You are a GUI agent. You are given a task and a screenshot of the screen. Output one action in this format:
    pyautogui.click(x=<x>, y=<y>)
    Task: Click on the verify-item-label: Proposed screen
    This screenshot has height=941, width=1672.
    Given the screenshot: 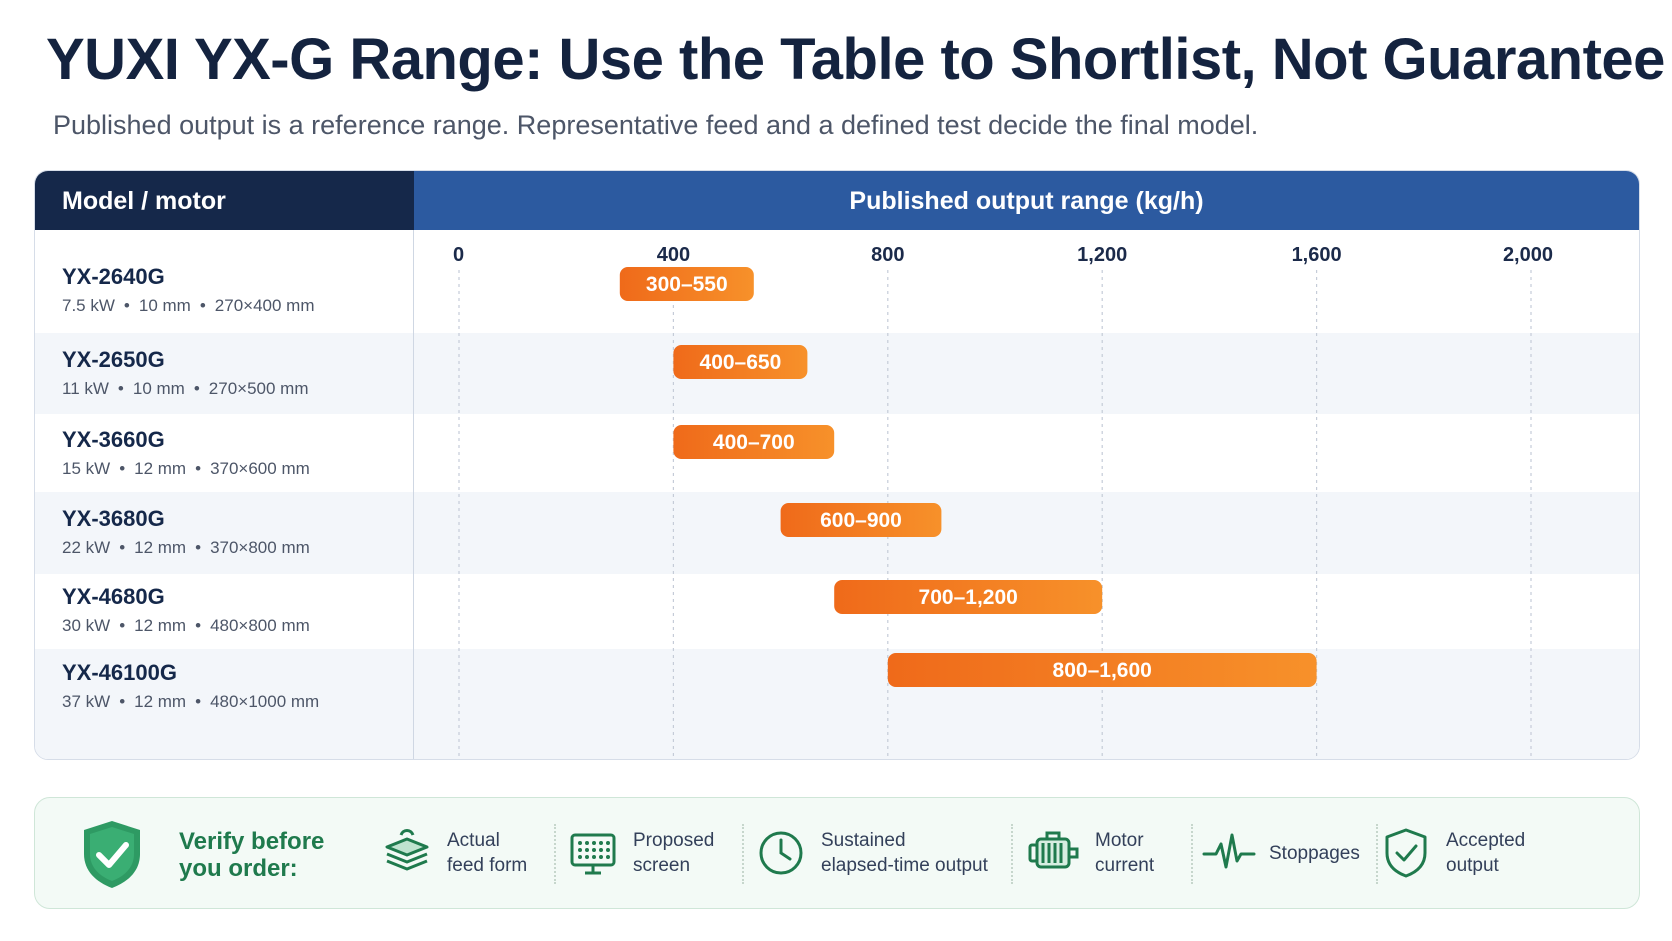 What is the action you would take?
    pyautogui.click(x=674, y=853)
    